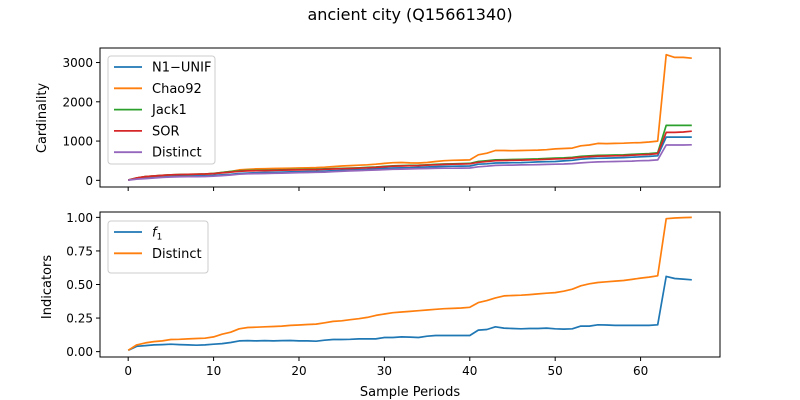  Describe the element at coordinates (469, 371) in the screenshot. I see `x-tick-label: 40` at that location.